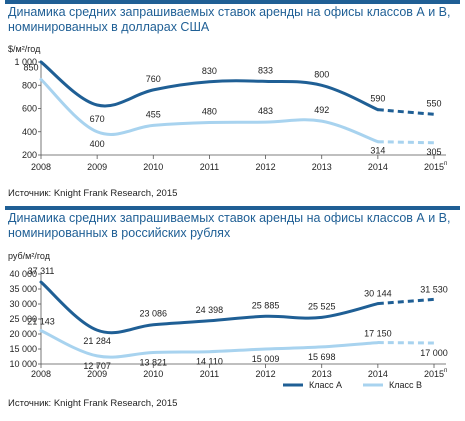 Image resolution: width=465 pixels, height=421 pixels. What do you see at coordinates (266, 359) in the screenshot?
I see `c1-series-1-data-label: 15 009` at bounding box center [266, 359].